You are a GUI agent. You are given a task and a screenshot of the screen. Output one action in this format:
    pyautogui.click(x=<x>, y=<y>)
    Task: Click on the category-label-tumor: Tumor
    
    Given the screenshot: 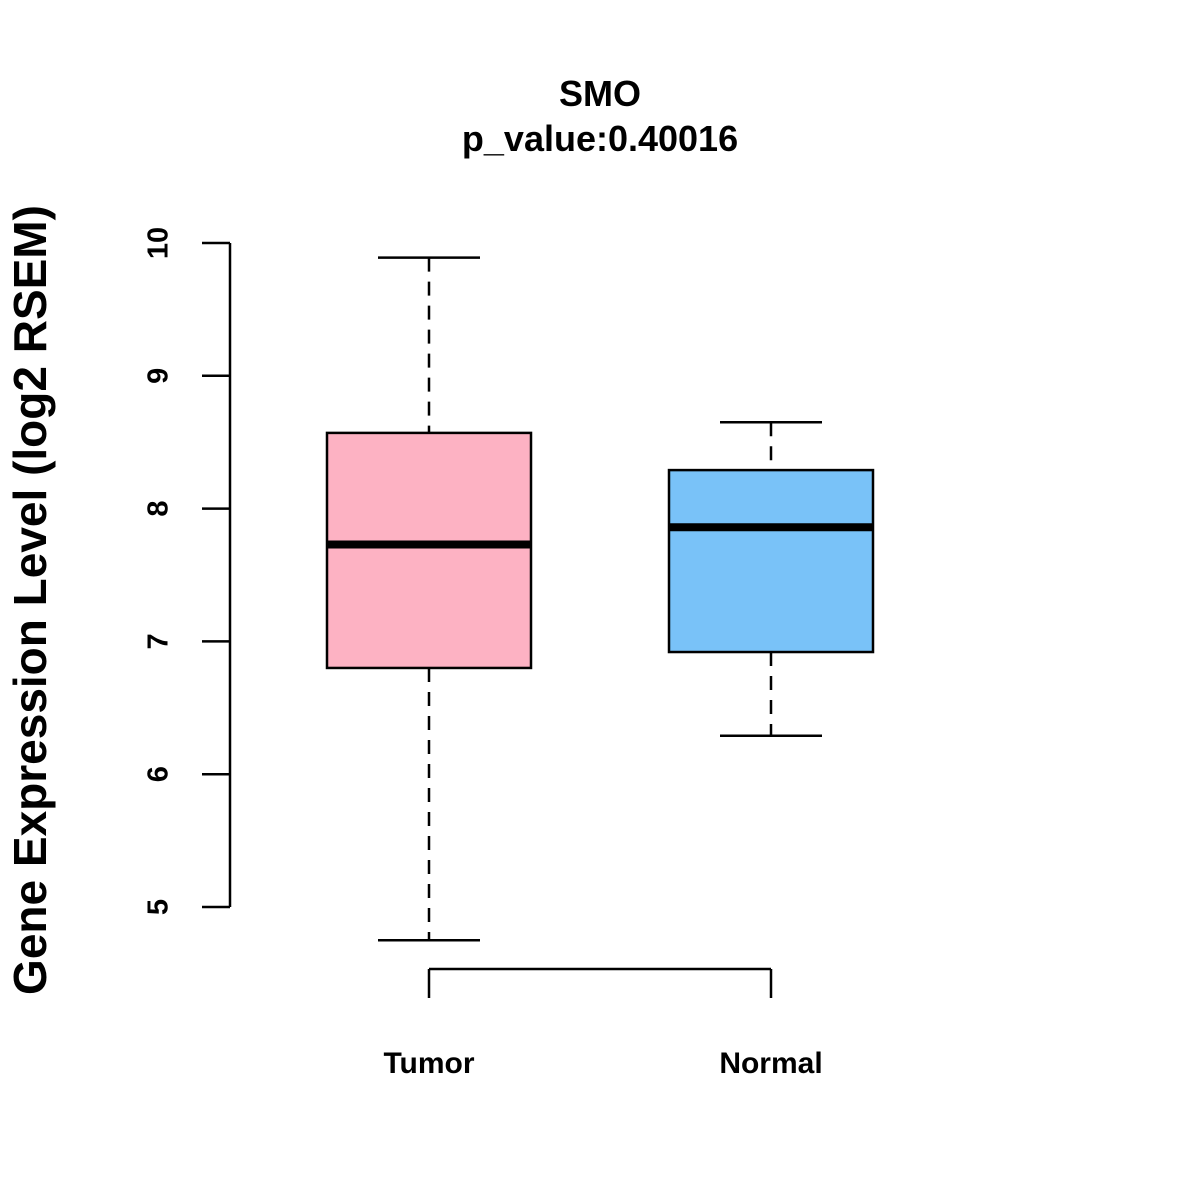 What is the action you would take?
    pyautogui.click(x=428, y=1063)
    